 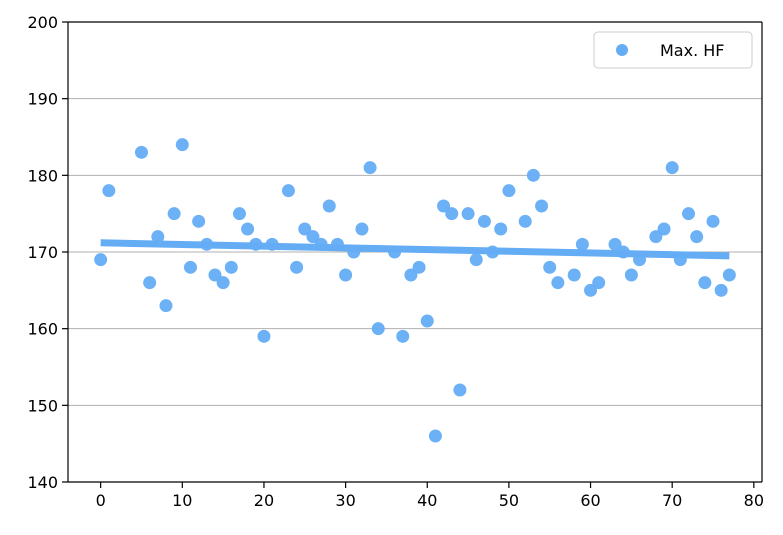 What do you see at coordinates (182, 500) in the screenshot?
I see `x-tick-label: 10` at bounding box center [182, 500].